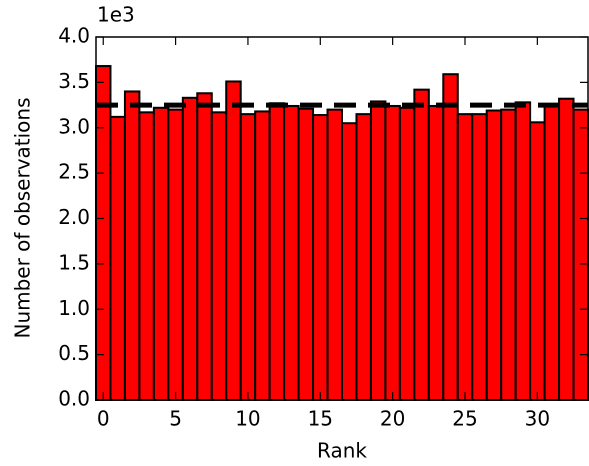  What do you see at coordinates (103, 419) in the screenshot?
I see `x-tick-label: 0` at bounding box center [103, 419].